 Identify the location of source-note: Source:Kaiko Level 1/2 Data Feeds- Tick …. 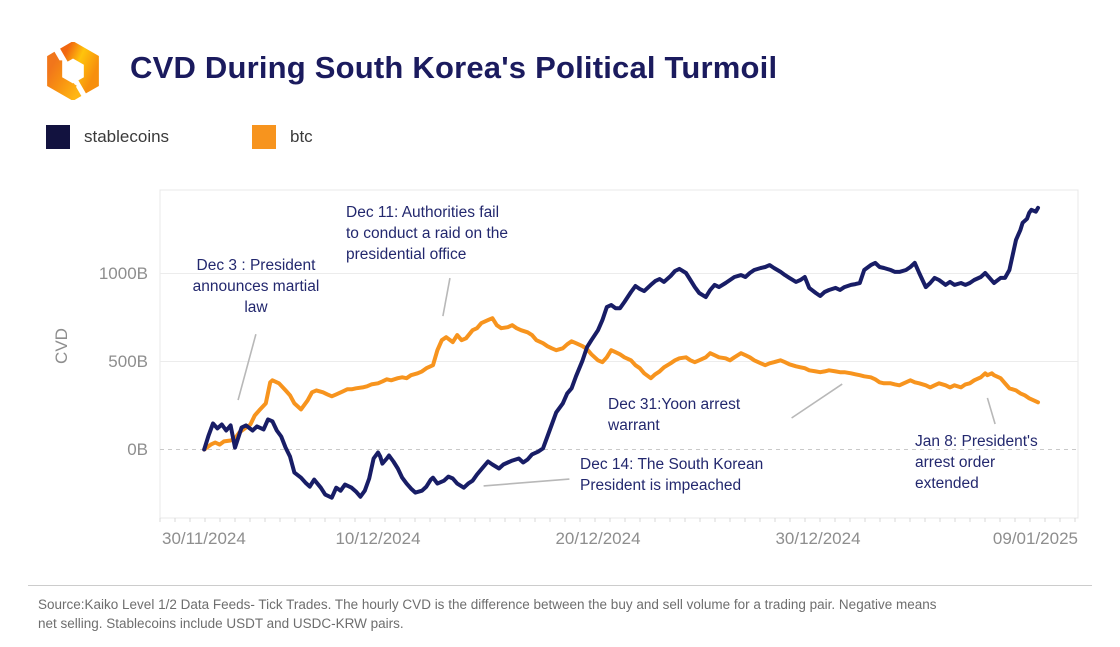
(487, 614).